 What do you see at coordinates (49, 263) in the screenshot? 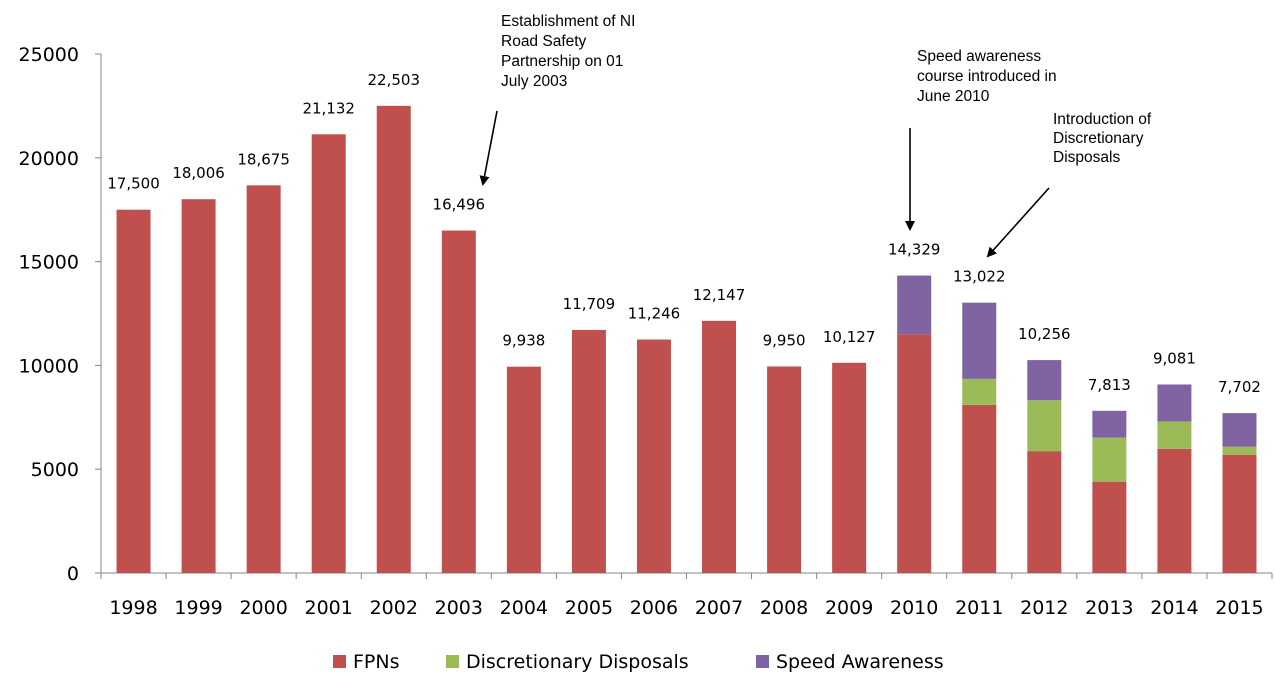
I see `y-tick-label: 15000` at bounding box center [49, 263].